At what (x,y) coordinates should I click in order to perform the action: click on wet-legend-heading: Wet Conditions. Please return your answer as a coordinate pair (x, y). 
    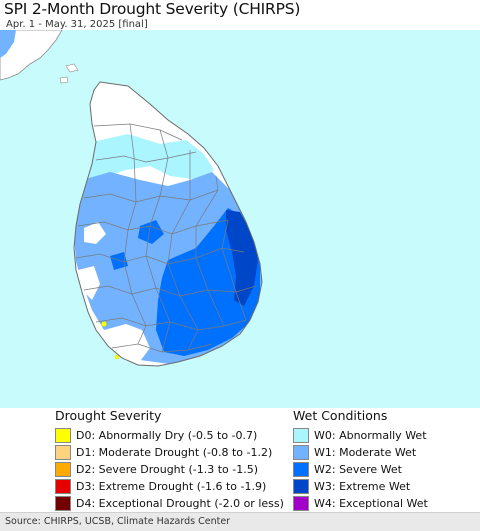
    Looking at the image, I should click on (340, 415).